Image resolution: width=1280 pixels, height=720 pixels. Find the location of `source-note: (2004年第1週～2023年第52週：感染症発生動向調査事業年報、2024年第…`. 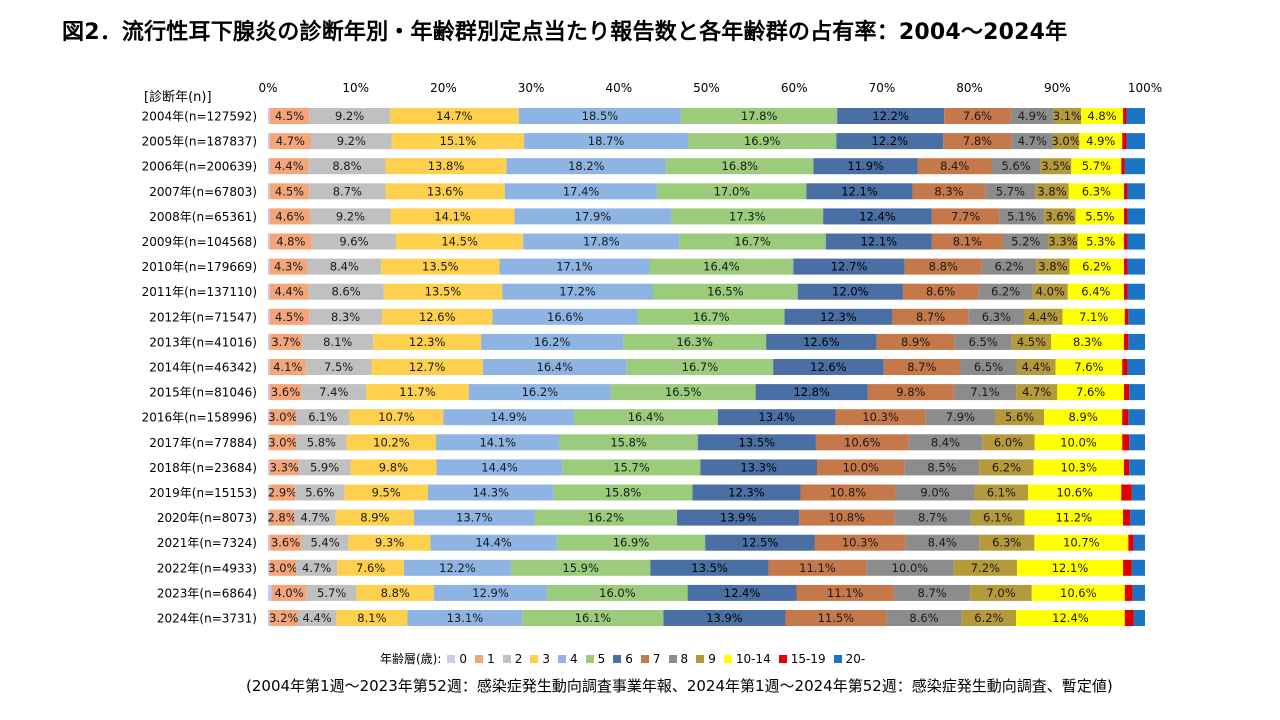

source-note: (2004年第1週～2023年第52週：感染症発生動向調査事業年報、2024年第… is located at coordinates (679, 686).